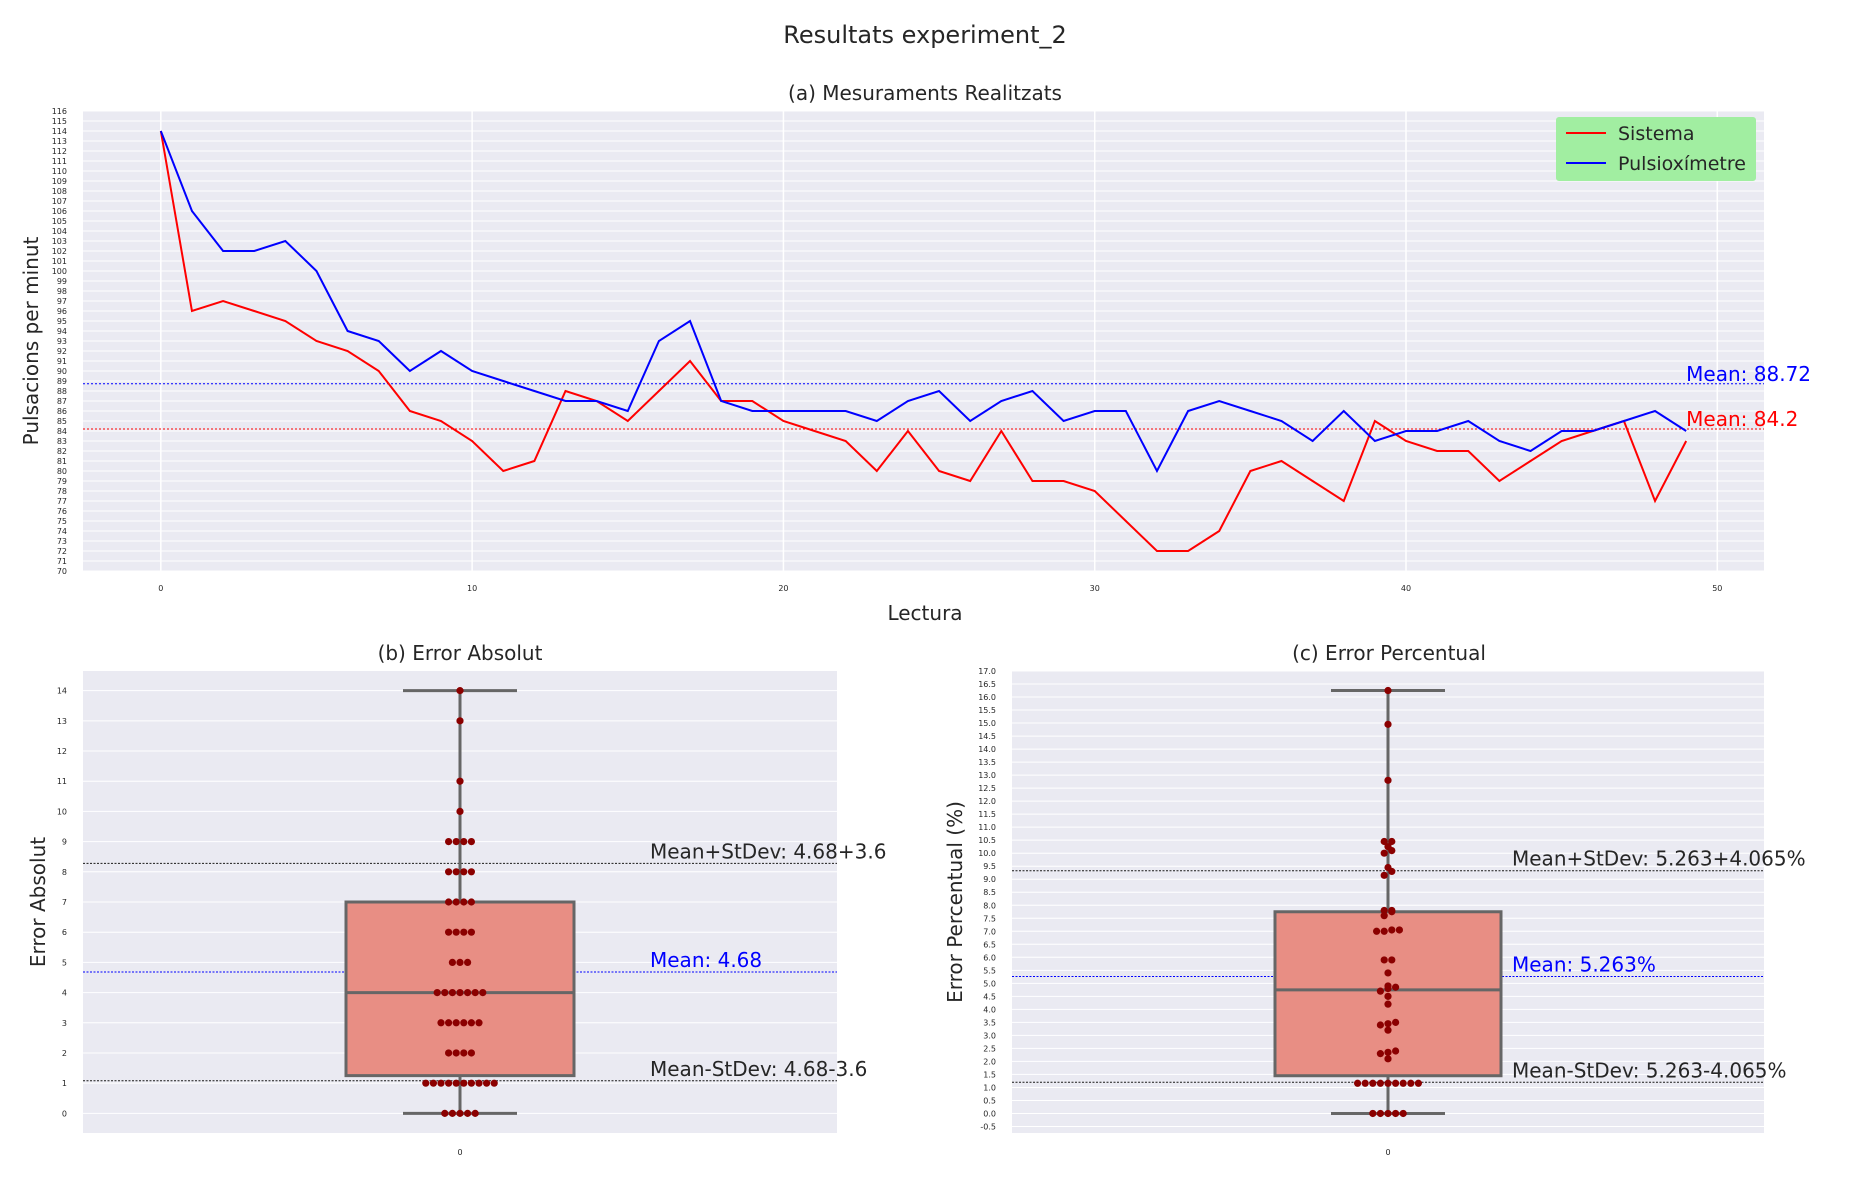  Describe the element at coordinates (989, 1061) in the screenshot. I see `y-tick-label: 2.0` at that location.